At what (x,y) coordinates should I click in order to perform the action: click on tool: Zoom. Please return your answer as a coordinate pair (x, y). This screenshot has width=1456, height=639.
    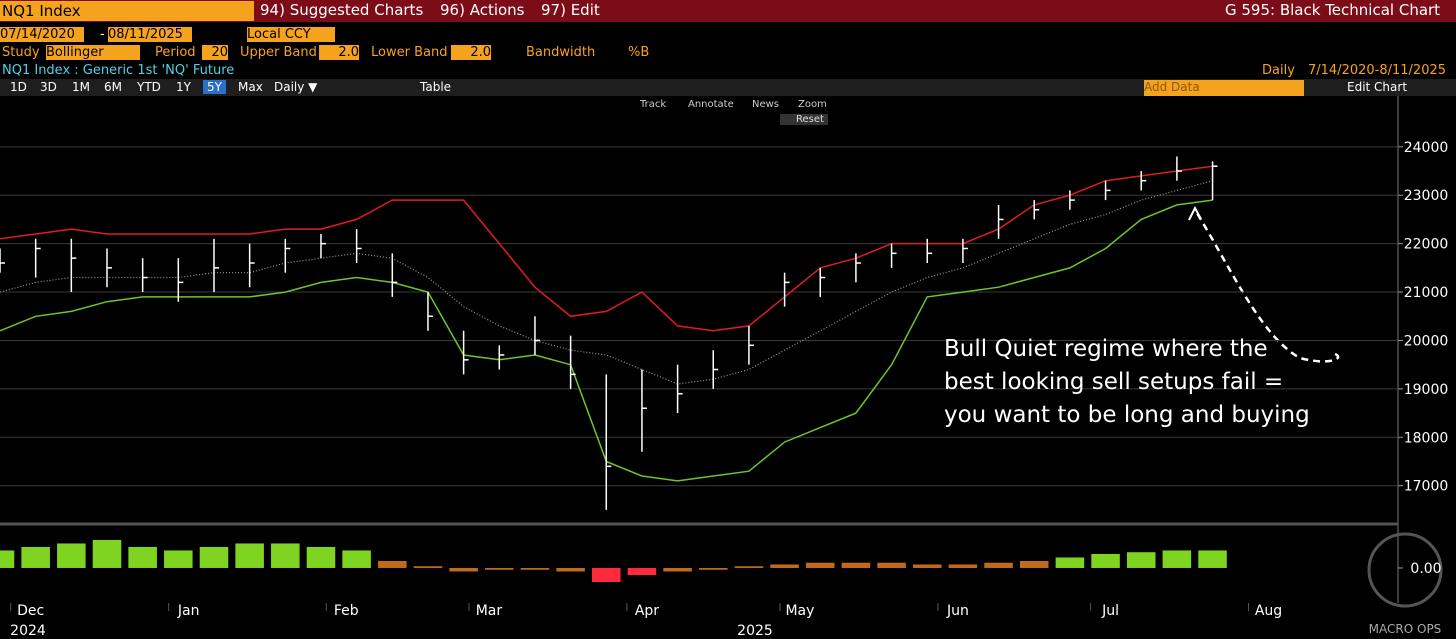
    Looking at the image, I should click on (812, 104).